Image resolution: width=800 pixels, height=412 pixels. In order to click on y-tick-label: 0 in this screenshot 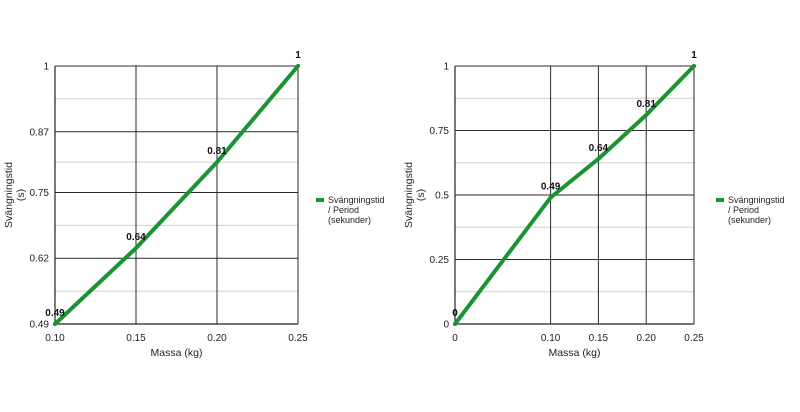, I will do `click(446, 325)`.